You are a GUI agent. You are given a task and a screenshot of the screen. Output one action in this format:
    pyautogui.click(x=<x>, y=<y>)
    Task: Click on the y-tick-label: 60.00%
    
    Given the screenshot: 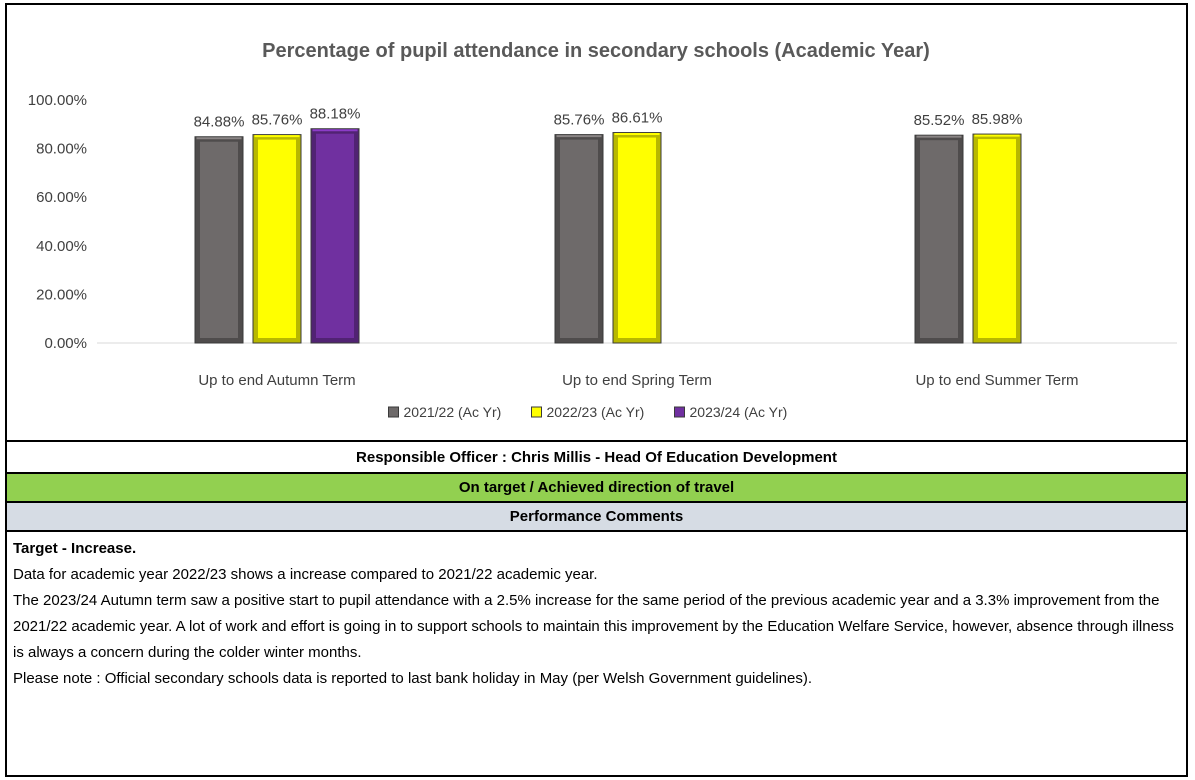 What is the action you would take?
    pyautogui.click(x=61, y=197)
    